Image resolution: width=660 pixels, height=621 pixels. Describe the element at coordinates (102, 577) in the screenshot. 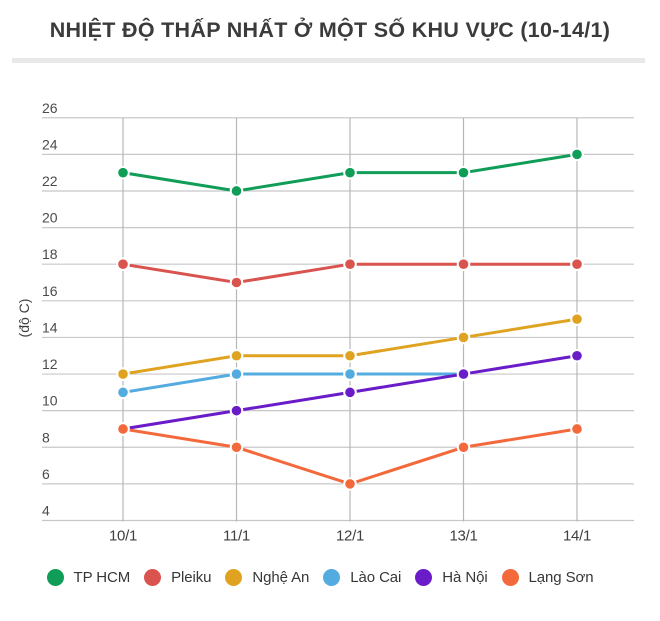

I see `legend-label: TP HCM` at that location.